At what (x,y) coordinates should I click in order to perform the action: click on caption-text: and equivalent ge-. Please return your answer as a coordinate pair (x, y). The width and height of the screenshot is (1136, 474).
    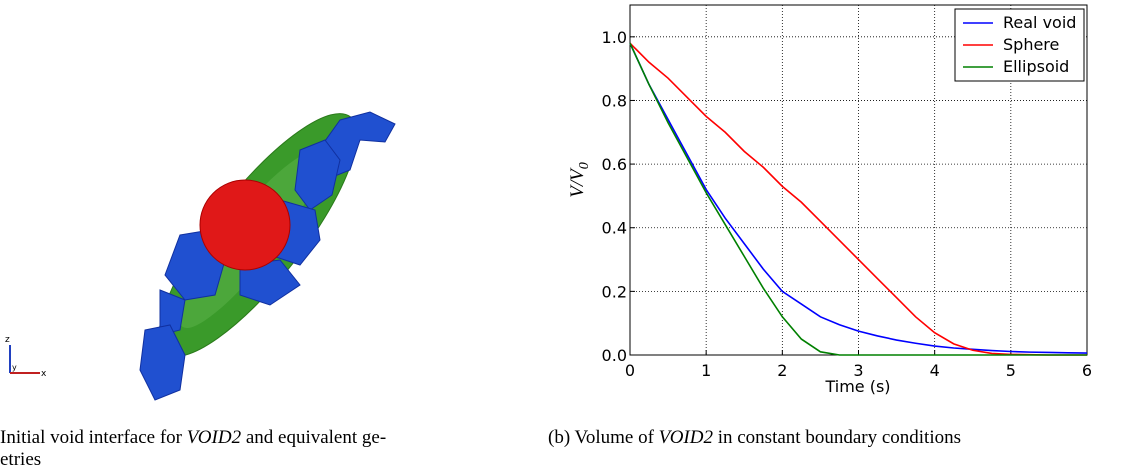
    Looking at the image, I should click on (313, 437).